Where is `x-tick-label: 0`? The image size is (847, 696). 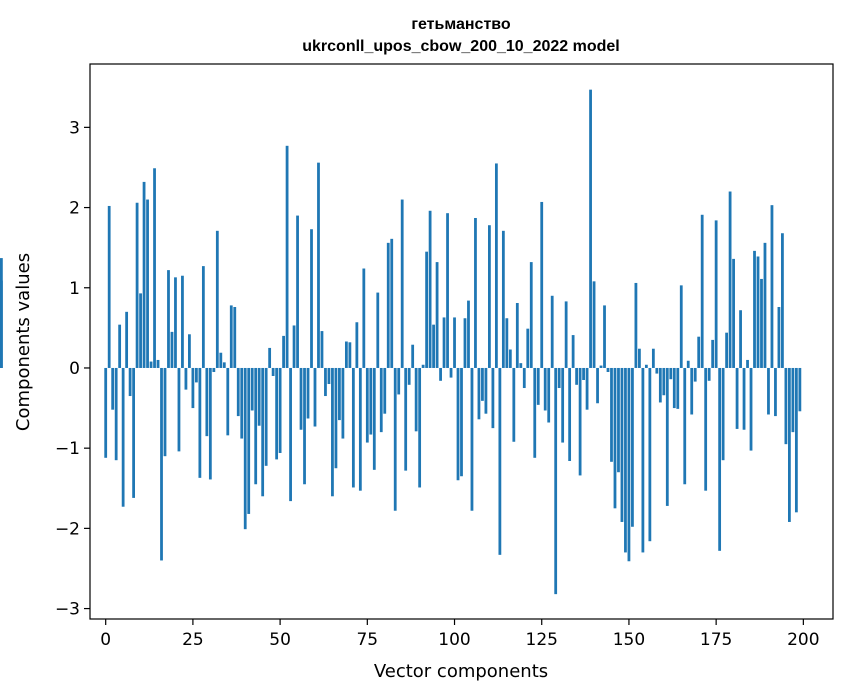
x-tick-label: 0 is located at coordinates (105, 640).